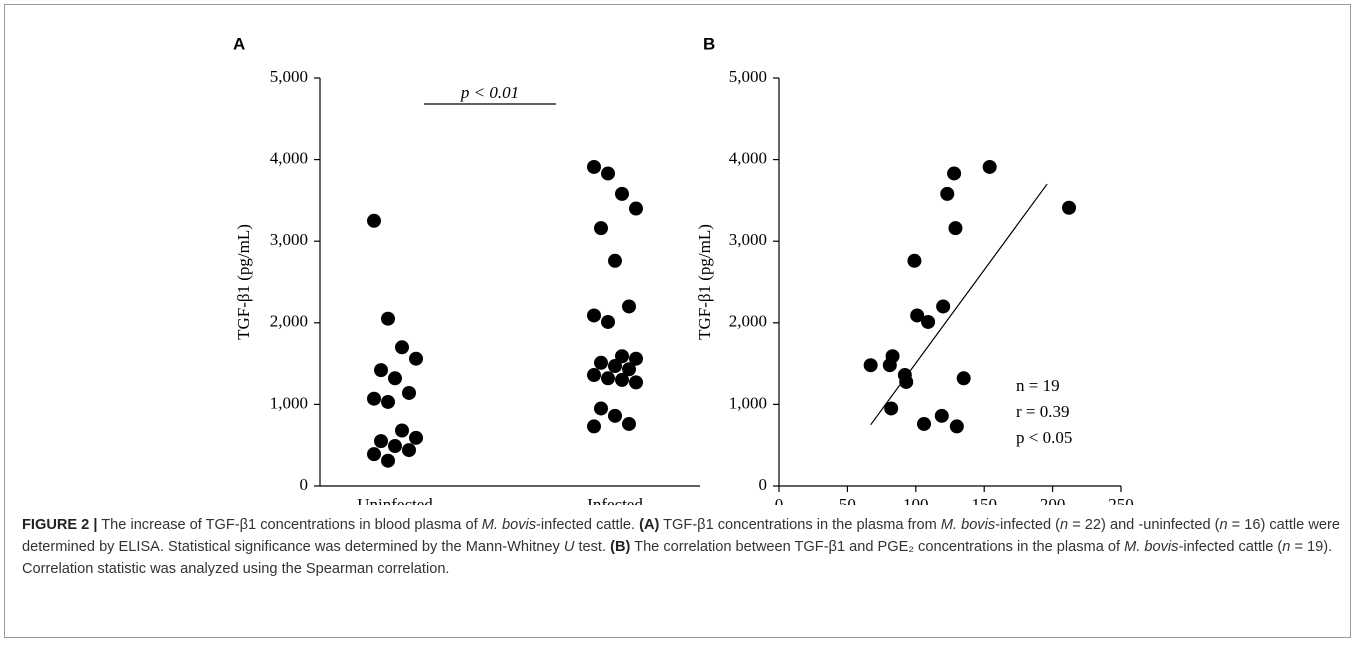 Image resolution: width=1357 pixels, height=660 pixels. What do you see at coordinates (649, 525) in the screenshot?
I see `caption-text: (A)` at bounding box center [649, 525].